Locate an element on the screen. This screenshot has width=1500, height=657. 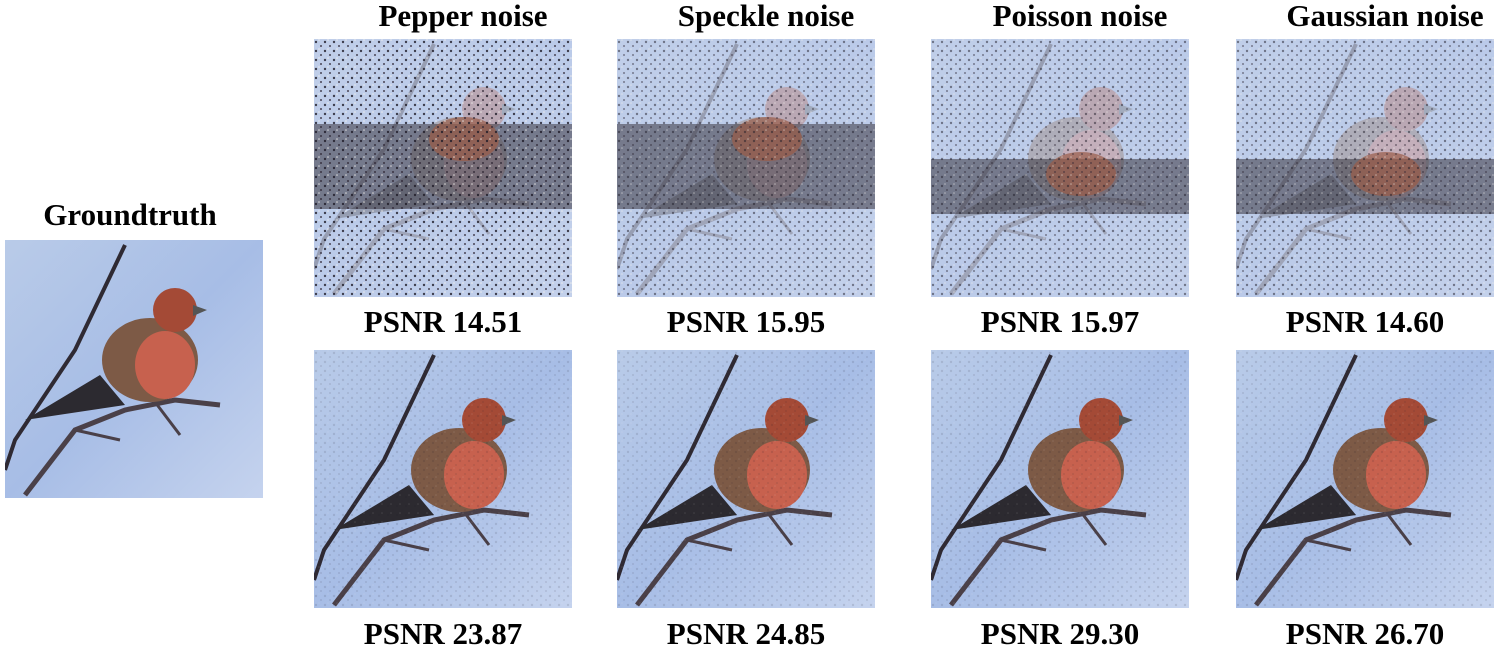
groundtruth-label: Groundtruth is located at coordinates (129, 214).